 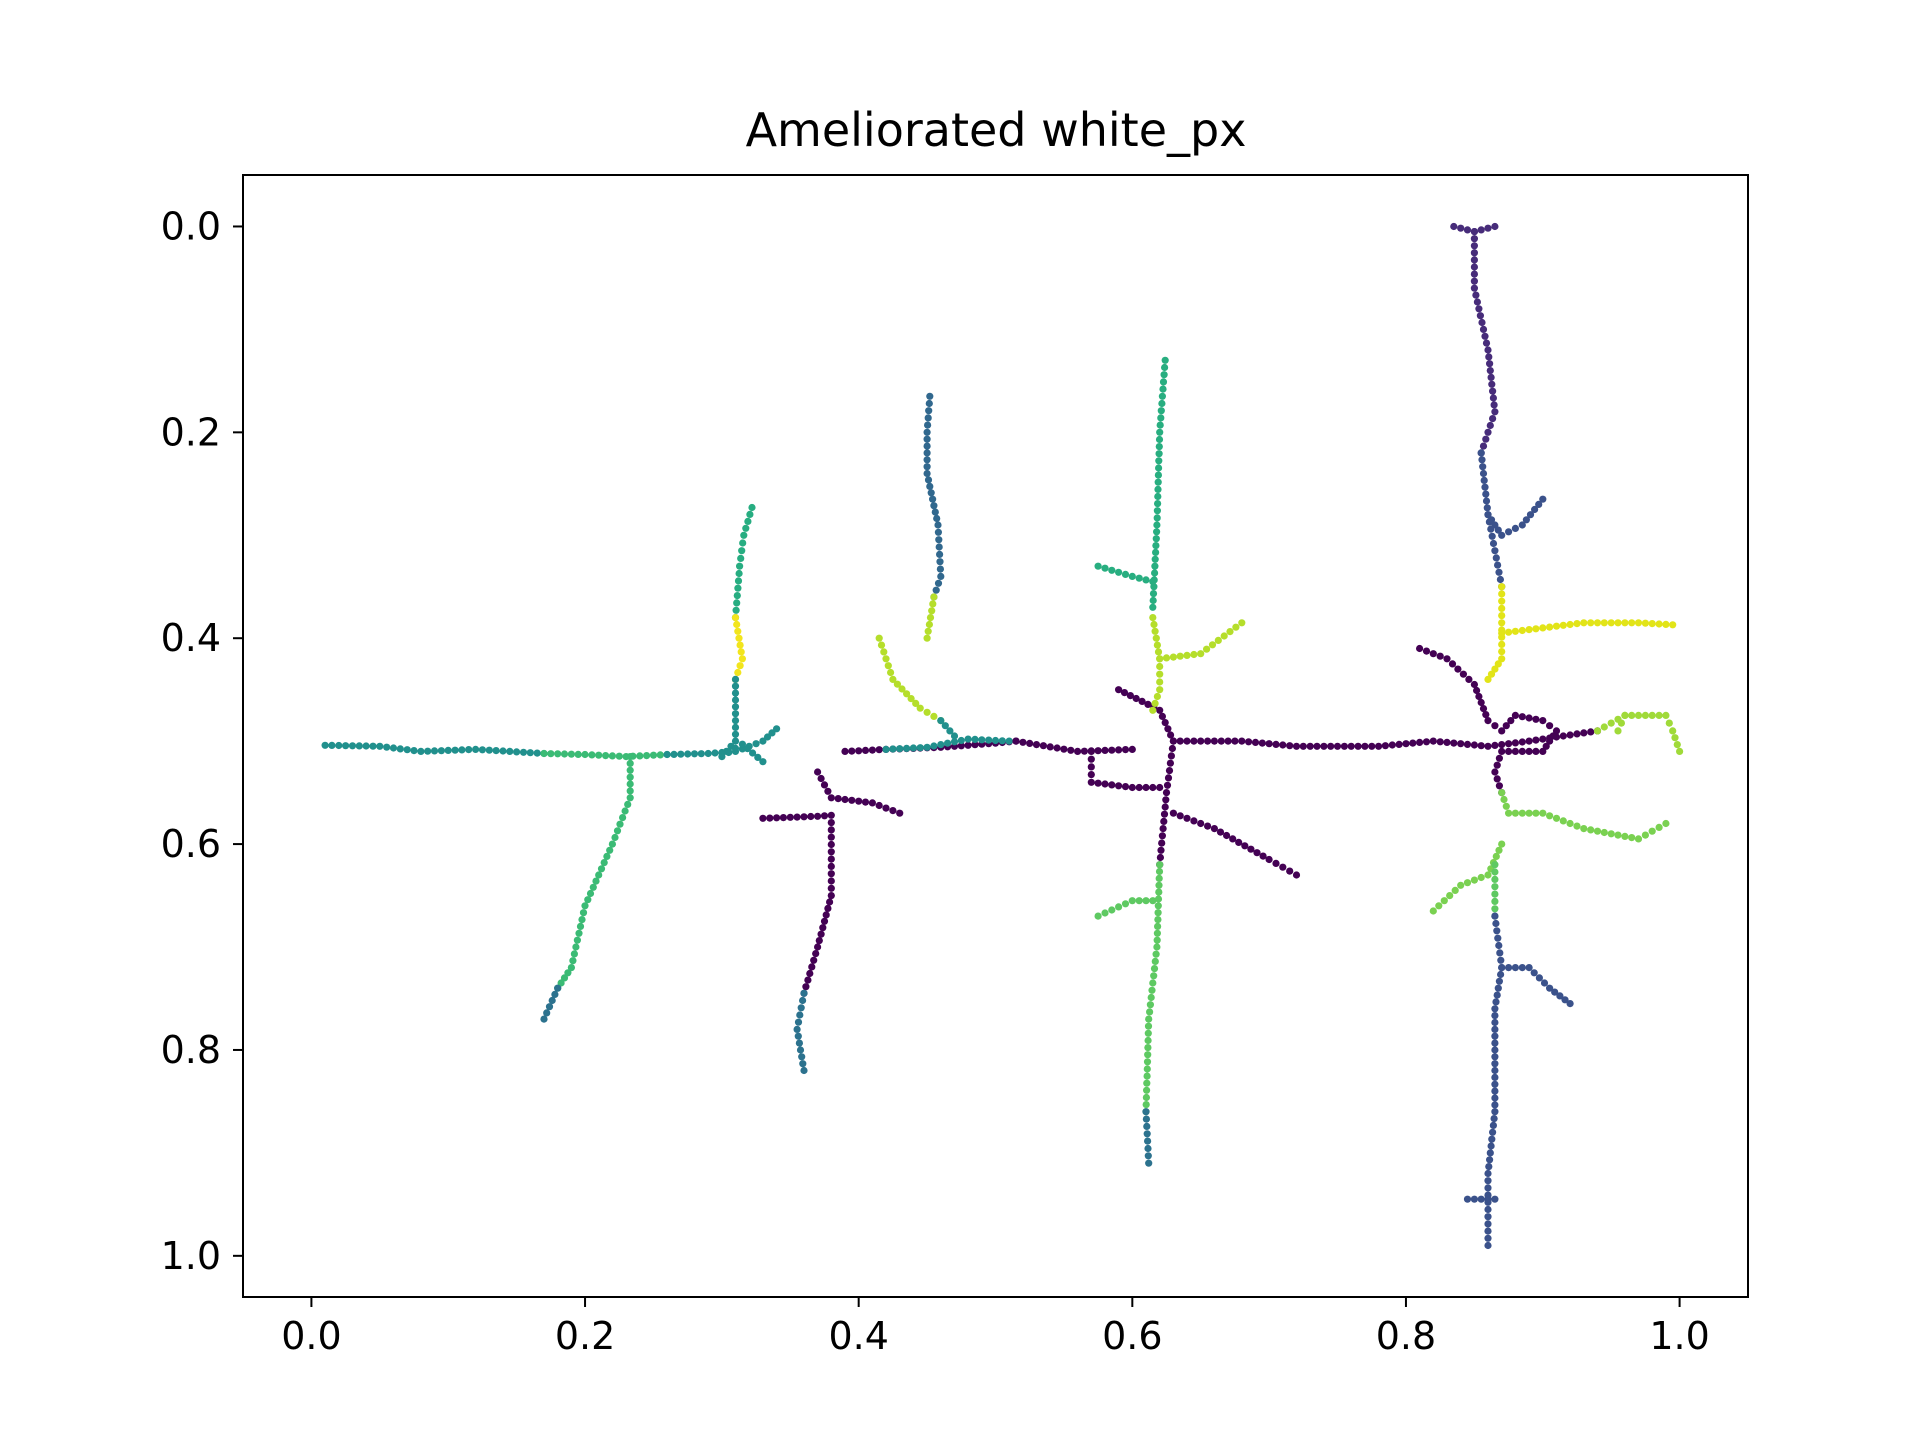 I want to click on y-tick-label: 0.8, so click(x=191, y=1050).